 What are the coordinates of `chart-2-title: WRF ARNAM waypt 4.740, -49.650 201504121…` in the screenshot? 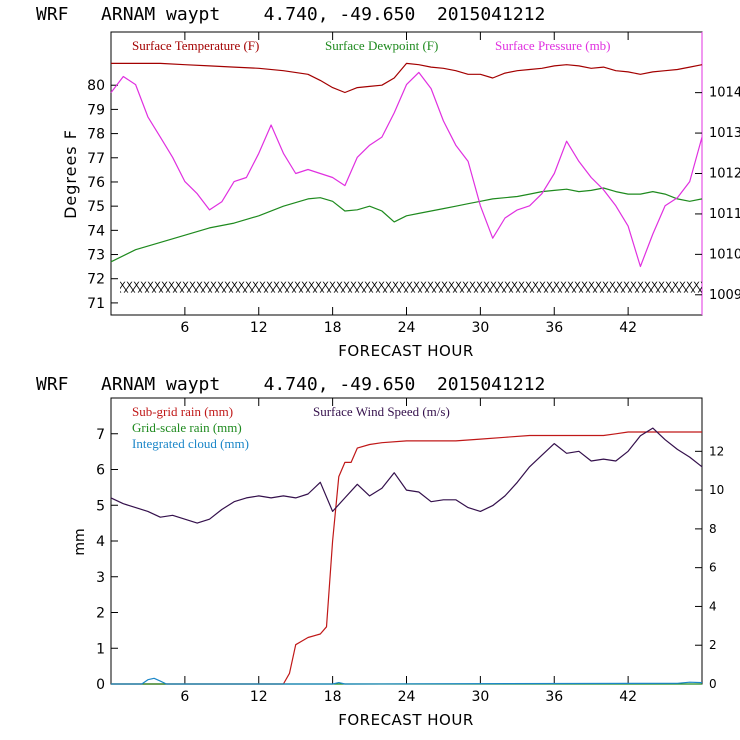 It's located at (290, 384).